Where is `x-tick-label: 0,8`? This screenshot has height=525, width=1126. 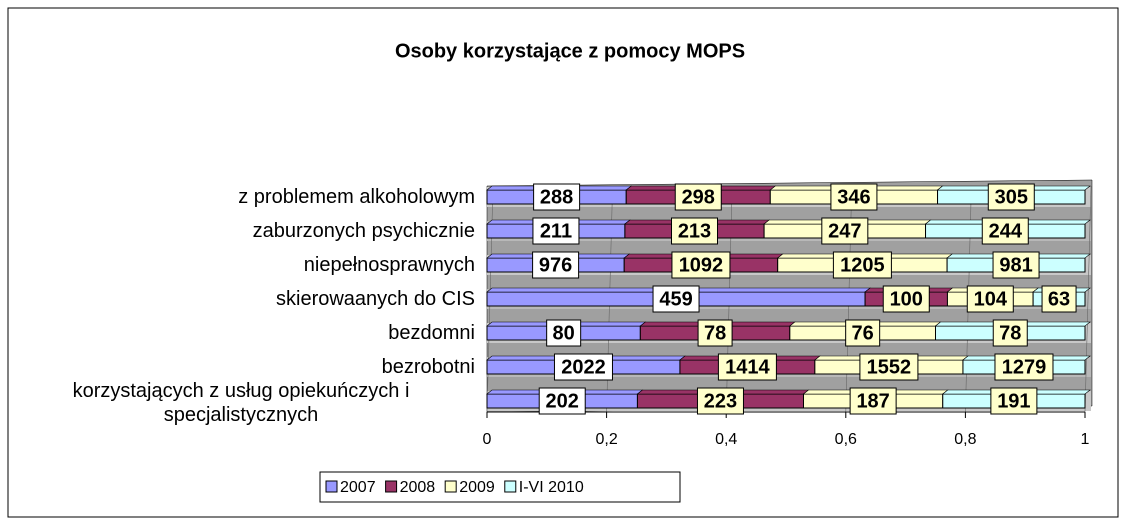
x-tick-label: 0,8 is located at coordinates (965, 439).